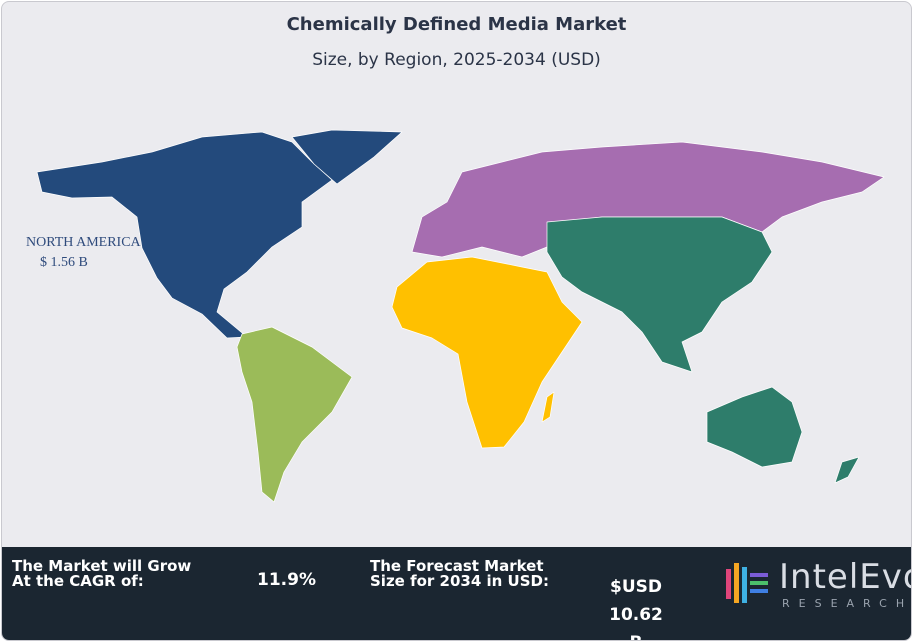  I want to click on forecast-label-line: The Forecast Market, so click(457, 566).